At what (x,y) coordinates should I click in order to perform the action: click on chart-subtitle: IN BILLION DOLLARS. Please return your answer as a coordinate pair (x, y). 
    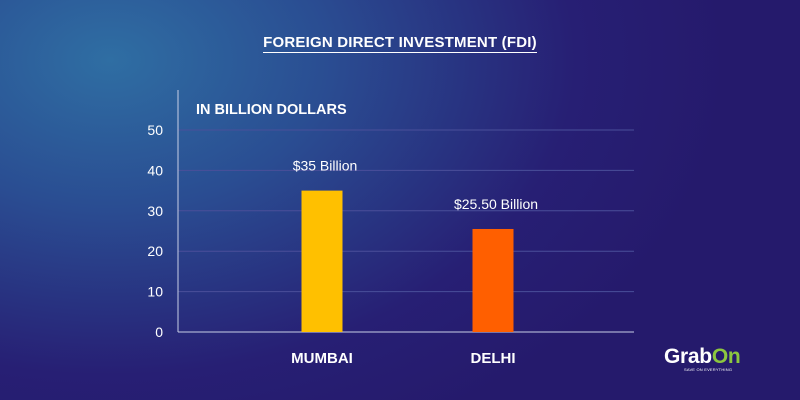
    Looking at the image, I should click on (271, 110).